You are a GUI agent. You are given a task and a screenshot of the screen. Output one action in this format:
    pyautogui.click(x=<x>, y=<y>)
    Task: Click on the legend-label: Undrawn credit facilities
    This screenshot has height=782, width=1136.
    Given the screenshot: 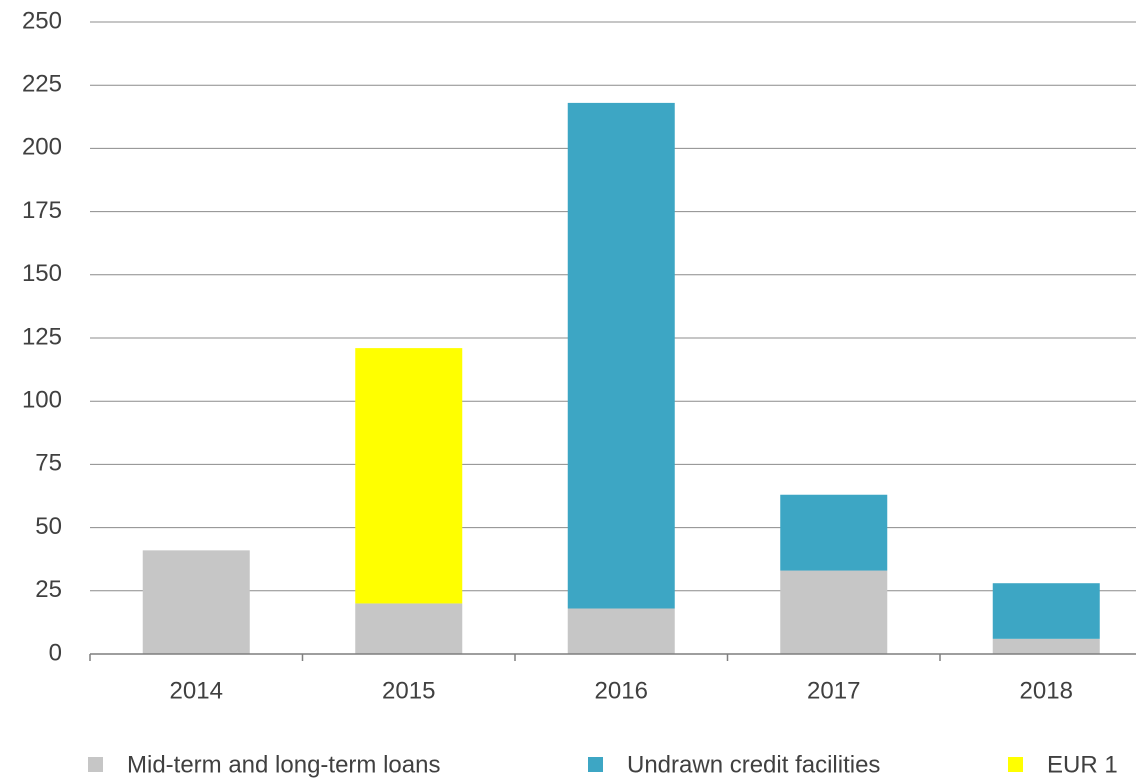 What is the action you would take?
    pyautogui.click(x=753, y=764)
    